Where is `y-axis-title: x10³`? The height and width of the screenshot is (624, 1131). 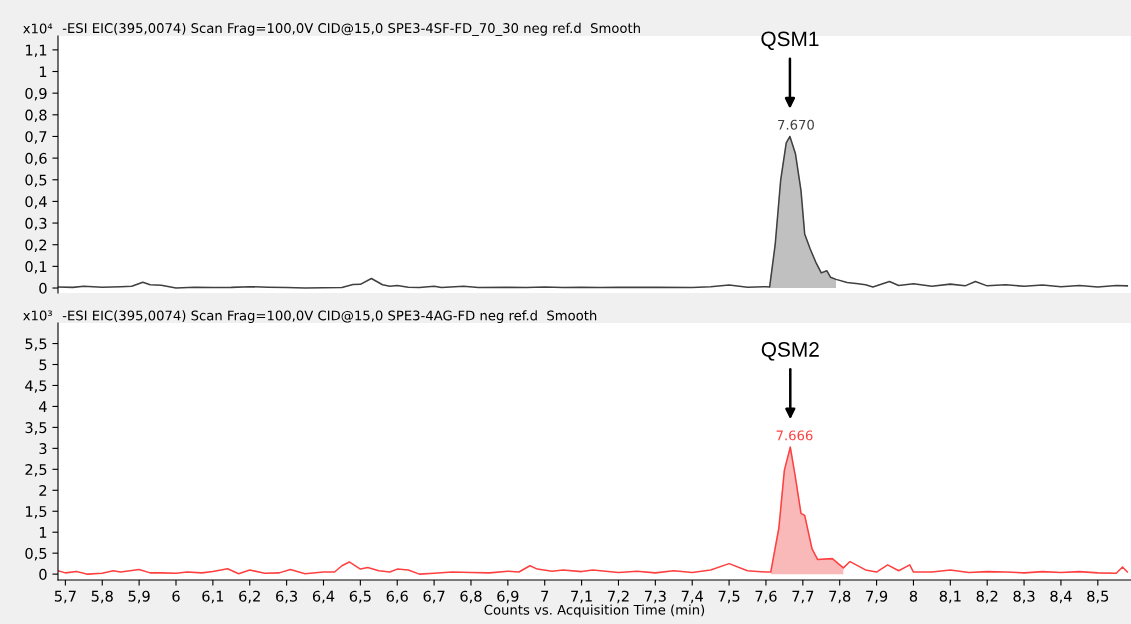
y-axis-title: x10³ is located at coordinates (37, 315).